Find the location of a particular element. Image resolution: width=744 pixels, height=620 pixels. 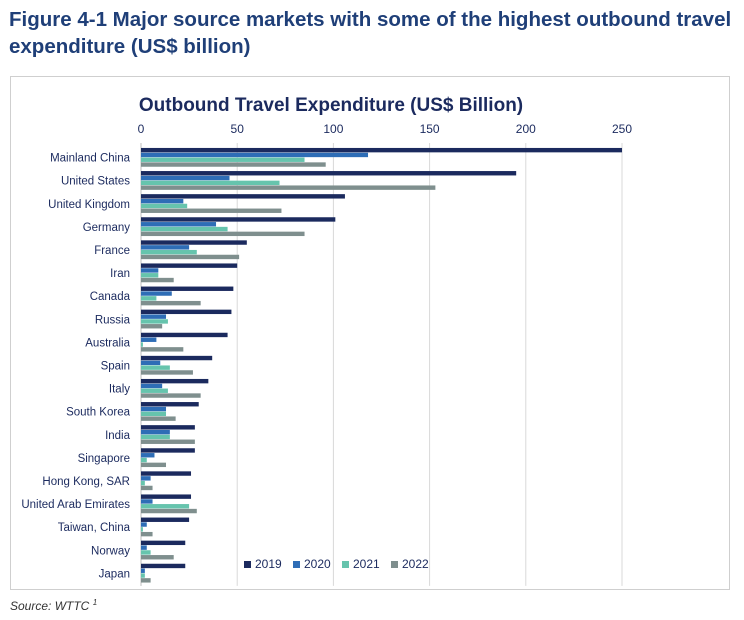

category-label: Japan is located at coordinates (114, 574).